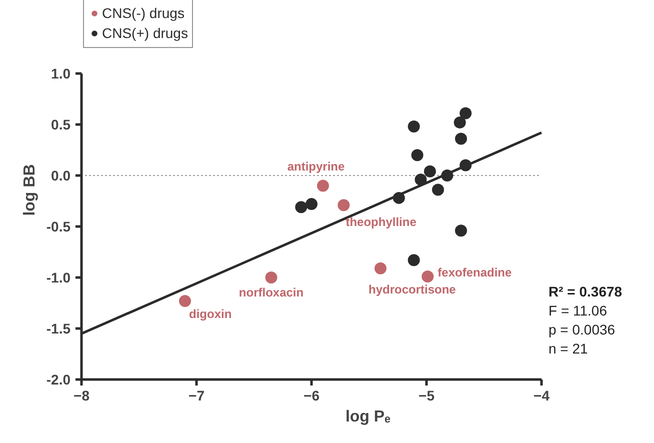  I want to click on x-axis-title: log Pₑ, so click(368, 417).